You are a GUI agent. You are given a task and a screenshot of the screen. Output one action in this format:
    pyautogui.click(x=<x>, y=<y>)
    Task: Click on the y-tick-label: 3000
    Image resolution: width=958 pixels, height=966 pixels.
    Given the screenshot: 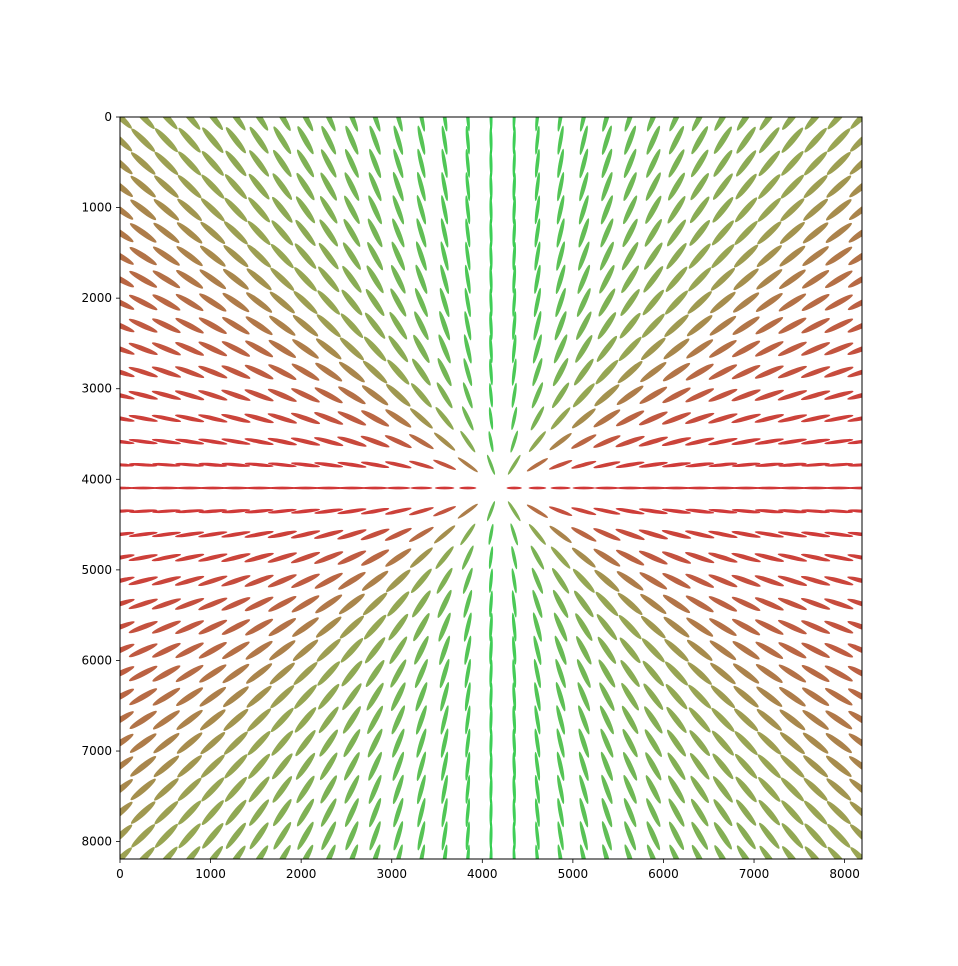 What is the action you would take?
    pyautogui.click(x=96, y=389)
    